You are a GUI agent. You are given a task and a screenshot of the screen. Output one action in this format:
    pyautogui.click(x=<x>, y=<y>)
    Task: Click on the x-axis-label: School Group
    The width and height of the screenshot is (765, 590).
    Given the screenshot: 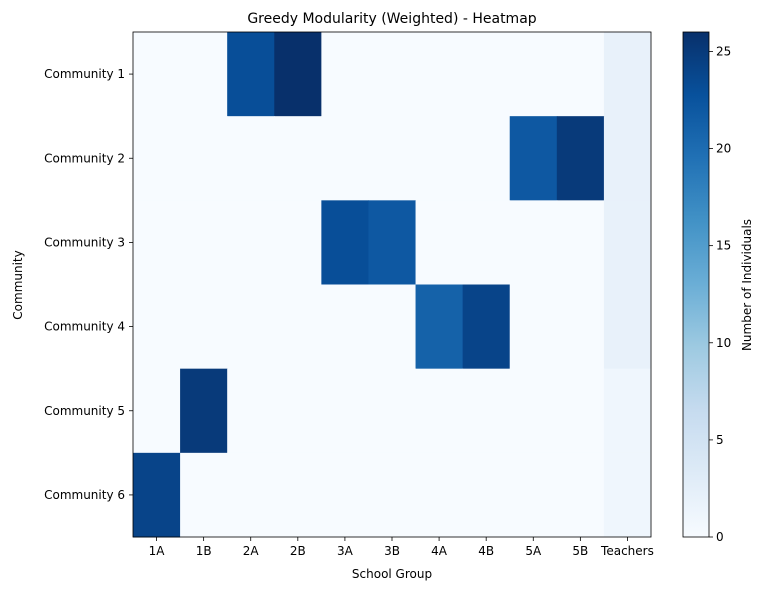 What is the action you would take?
    pyautogui.click(x=392, y=574)
    